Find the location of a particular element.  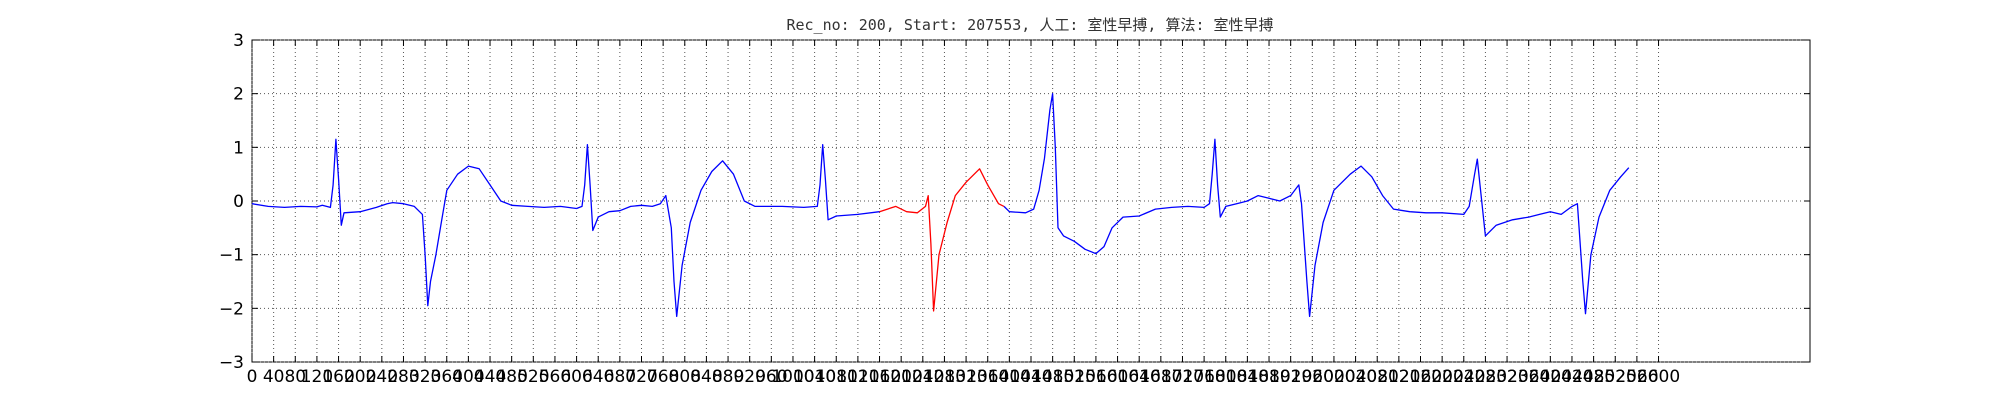

y-tick-label: 2 is located at coordinates (238, 95).